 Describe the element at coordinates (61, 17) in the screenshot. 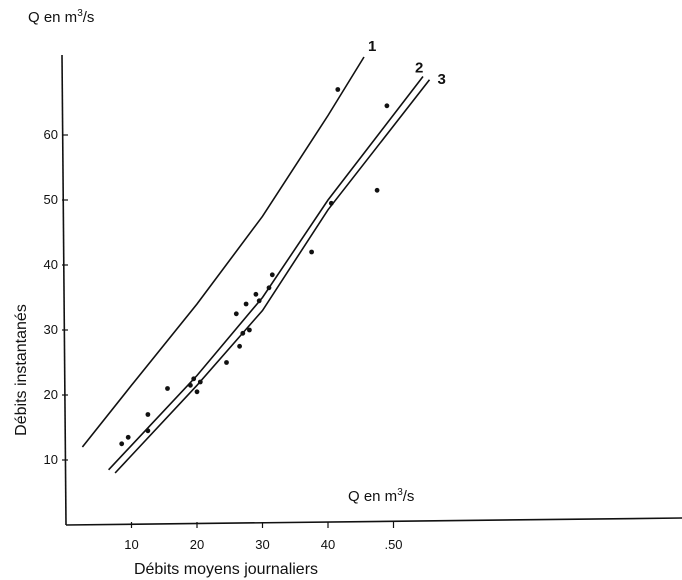

I see `y-unit-label: Q en m3/s` at that location.